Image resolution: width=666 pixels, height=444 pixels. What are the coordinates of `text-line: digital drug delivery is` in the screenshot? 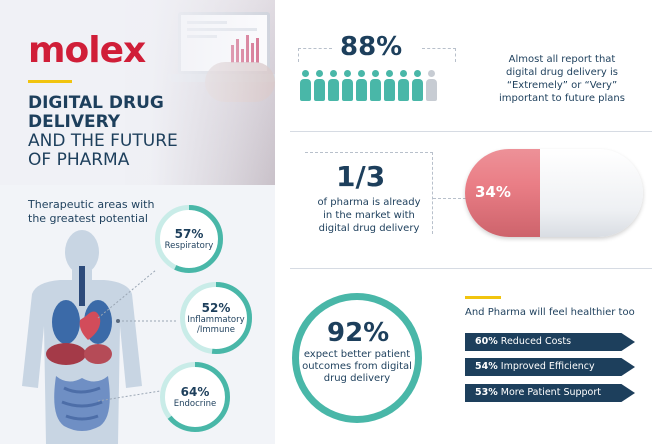 It's located at (562, 72).